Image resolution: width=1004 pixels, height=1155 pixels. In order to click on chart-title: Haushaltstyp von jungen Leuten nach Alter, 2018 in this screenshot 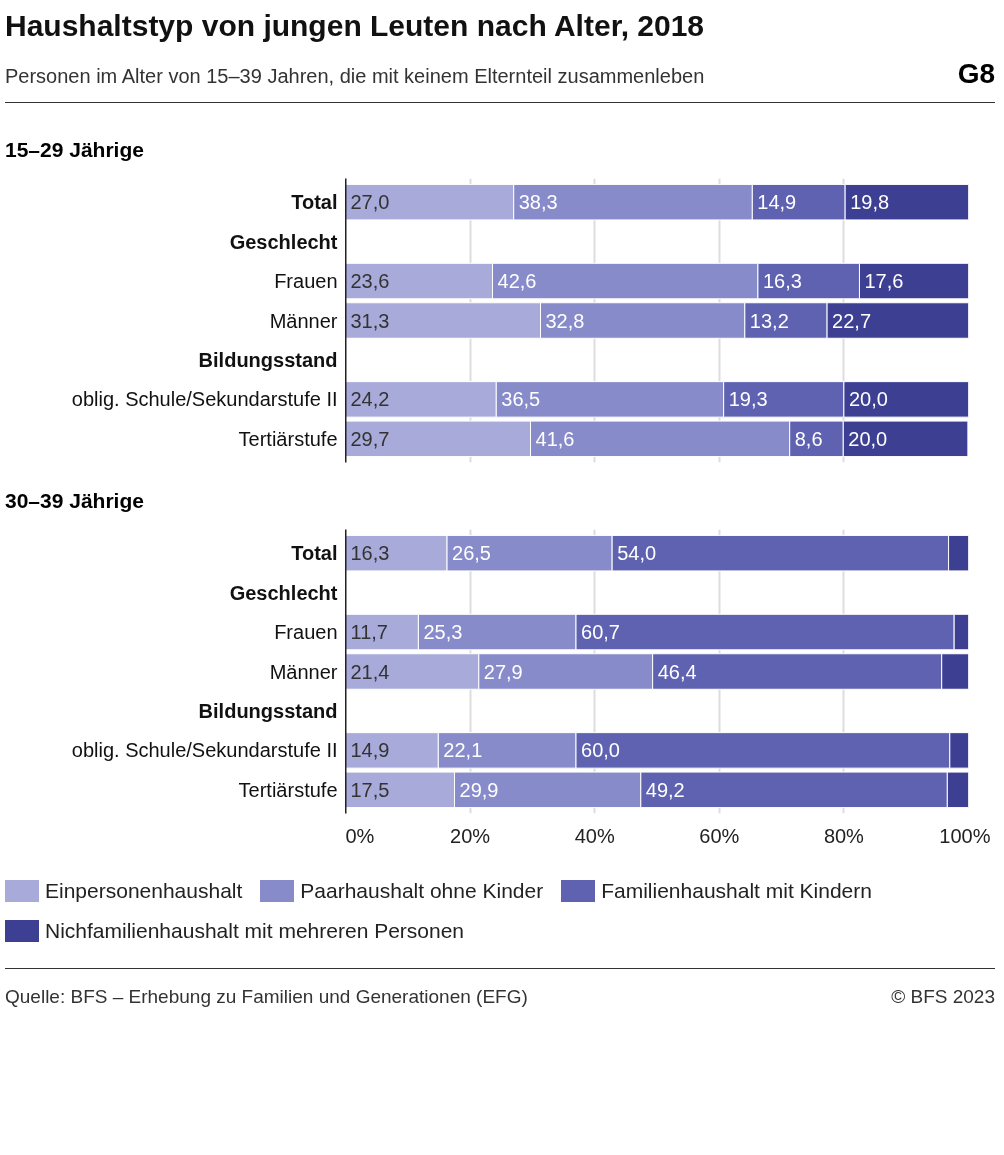, I will do `click(355, 26)`.